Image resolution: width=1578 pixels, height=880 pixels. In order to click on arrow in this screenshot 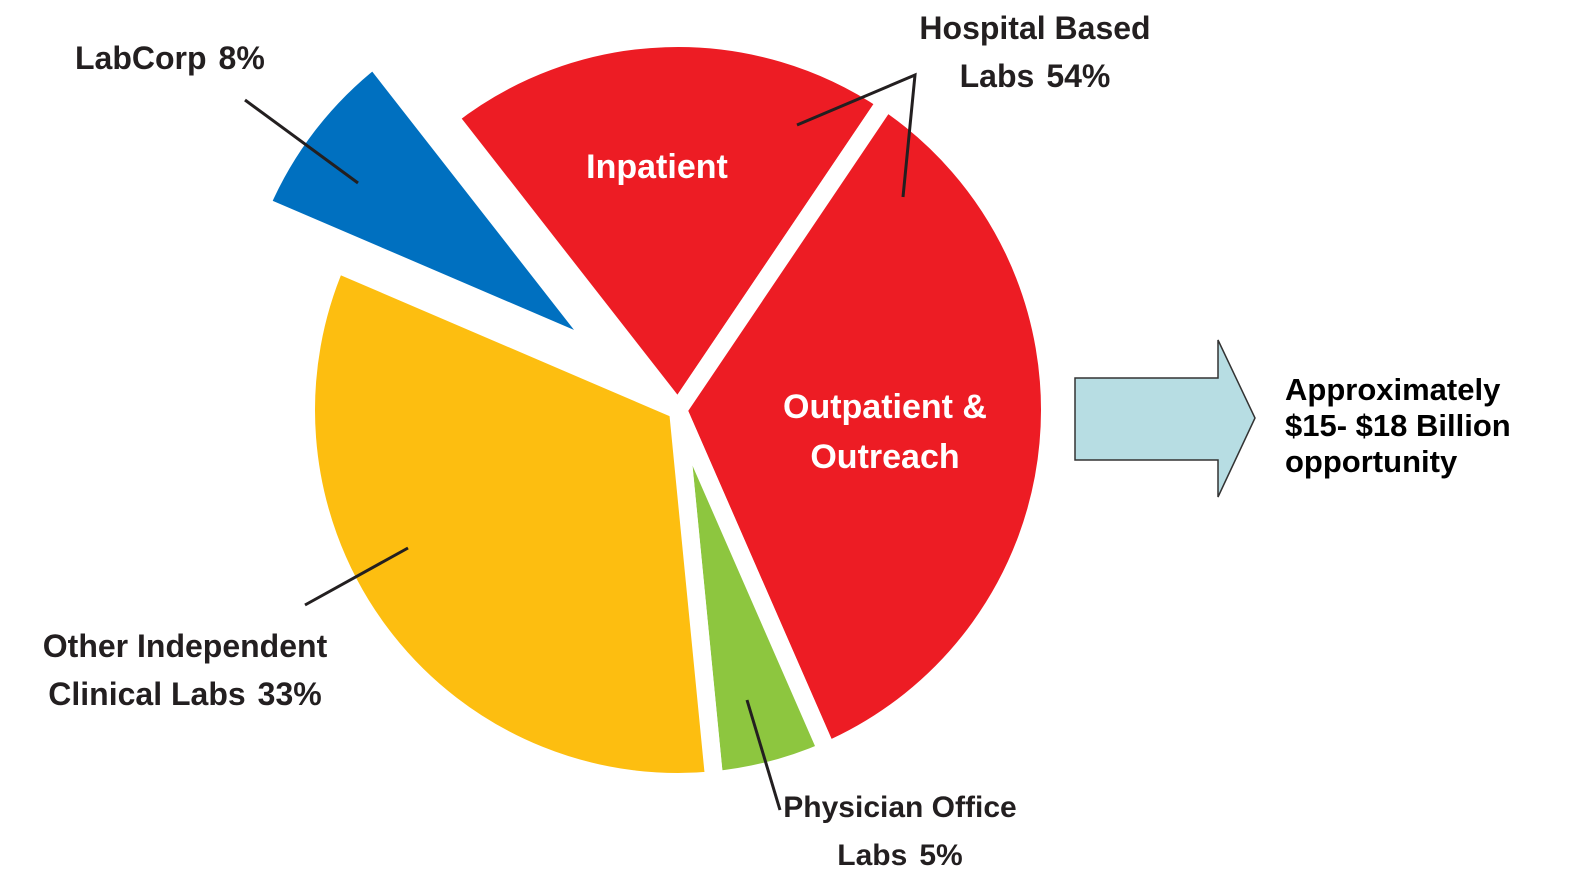, I will do `click(1165, 418)`.